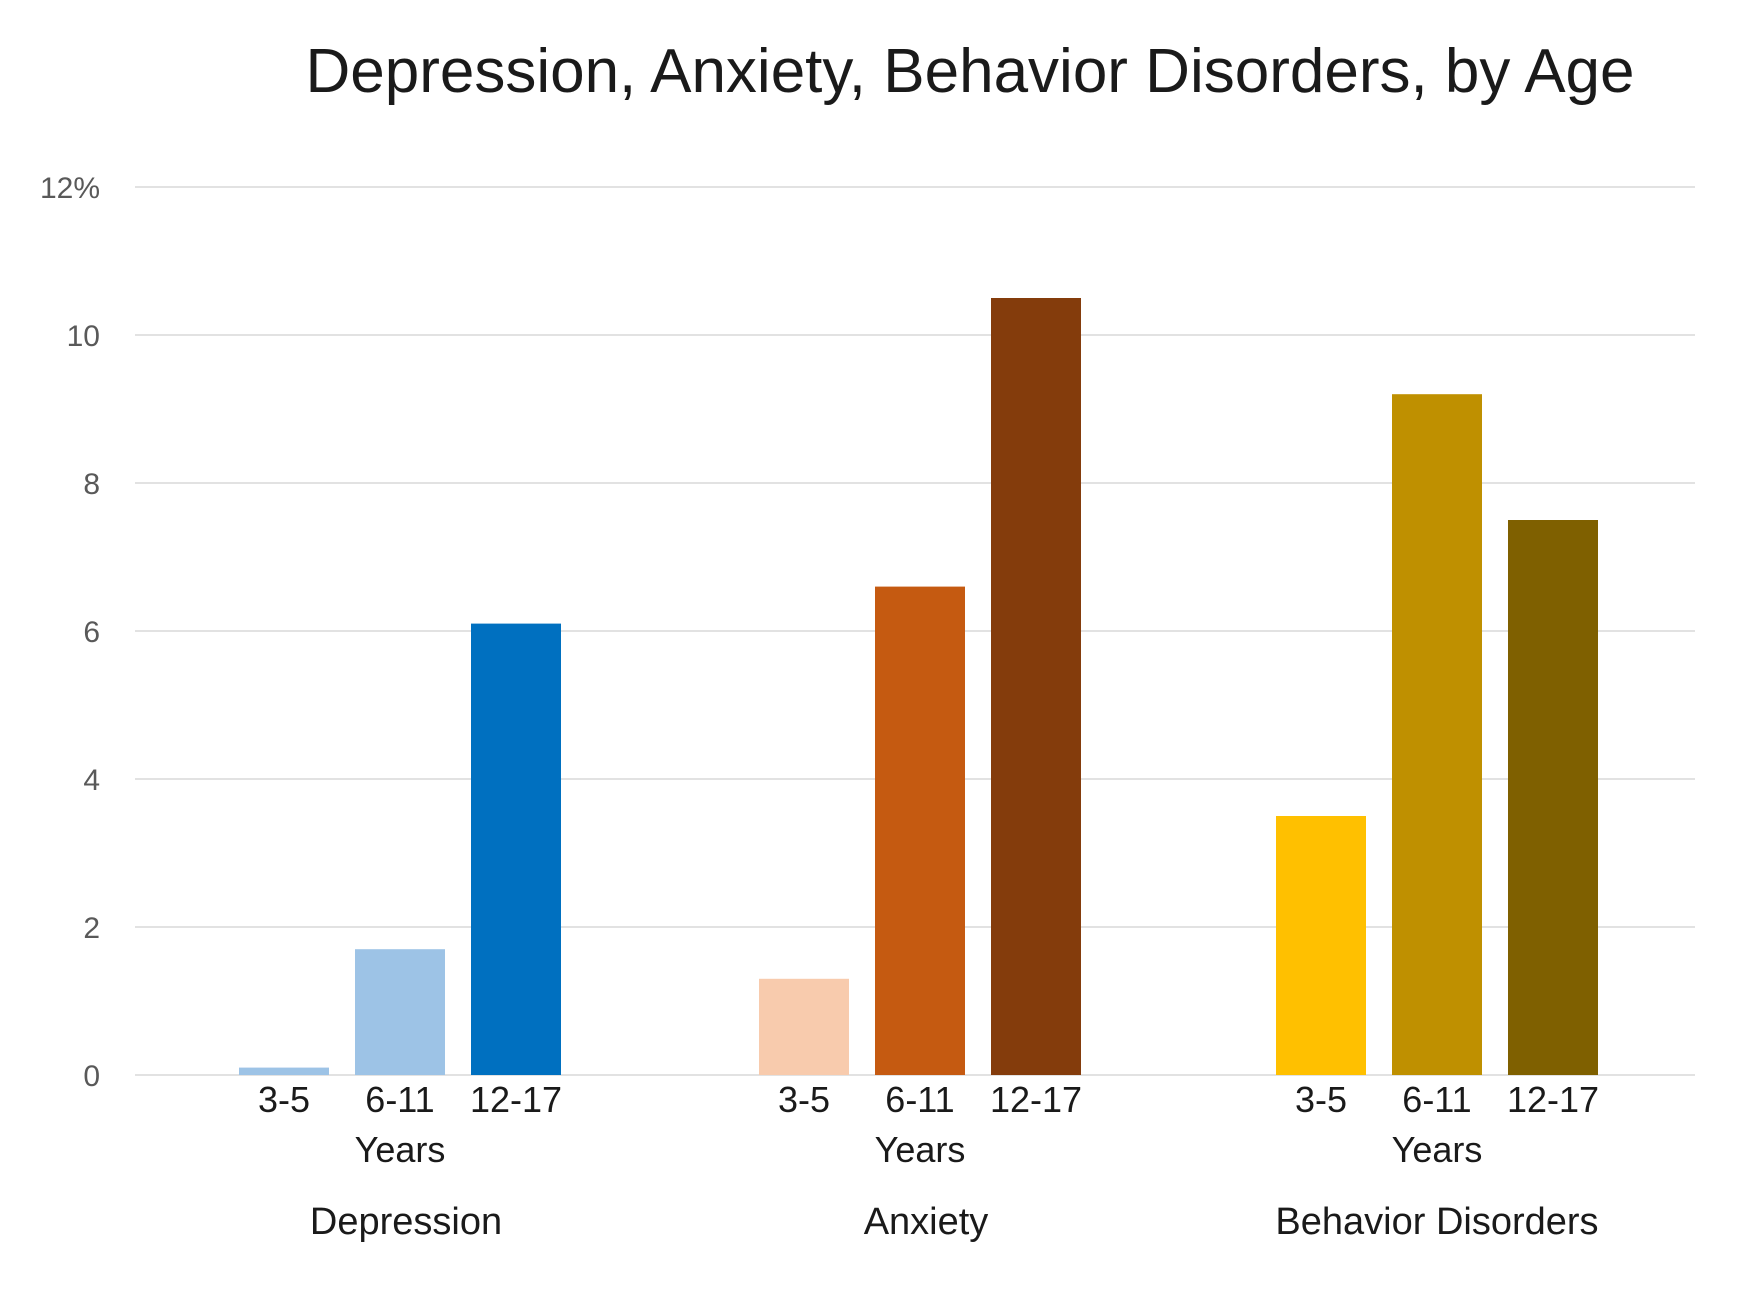  What do you see at coordinates (91, 780) in the screenshot?
I see `y-tick-label: 4` at bounding box center [91, 780].